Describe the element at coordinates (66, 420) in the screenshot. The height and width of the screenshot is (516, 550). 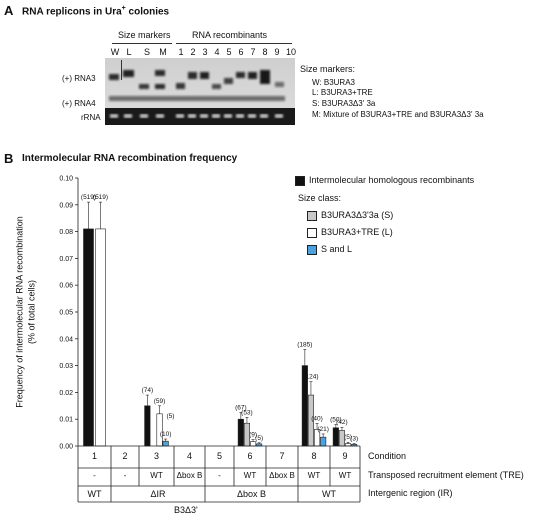
I see `y-tick-label: 0.01` at that location.